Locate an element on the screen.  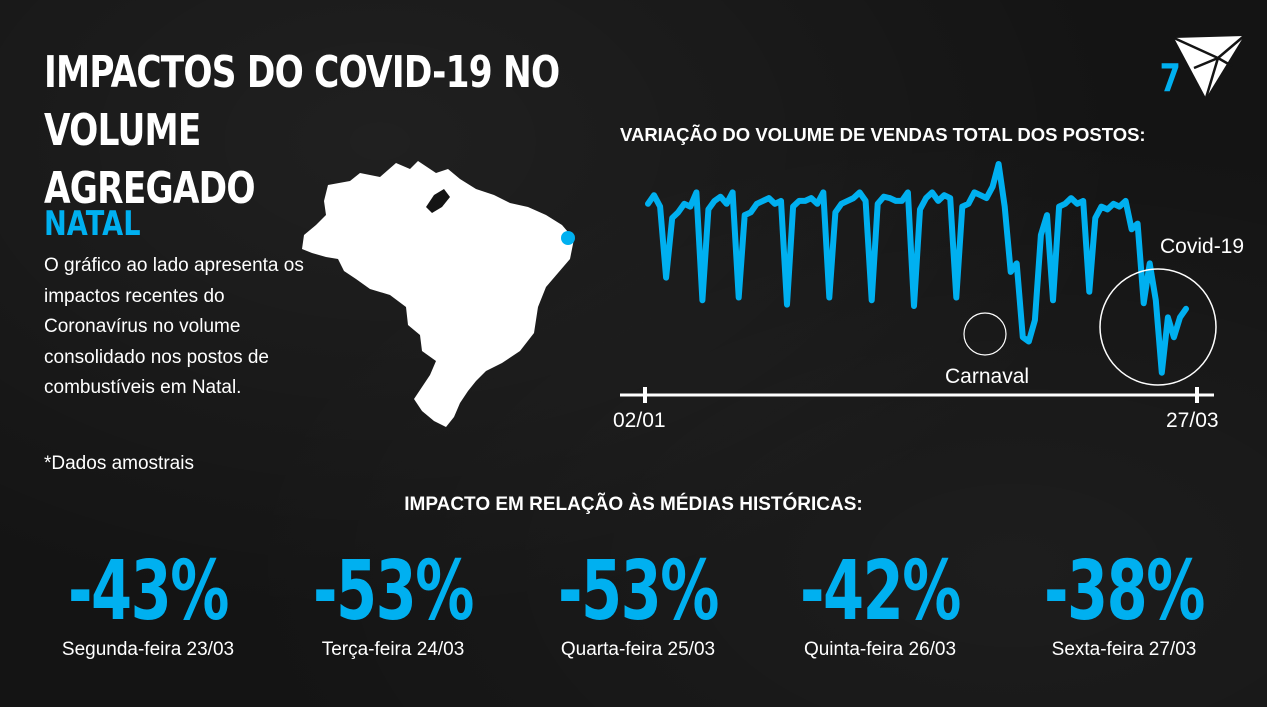
impact-day-label: Quinta-feira 26/03 is located at coordinates (880, 649).